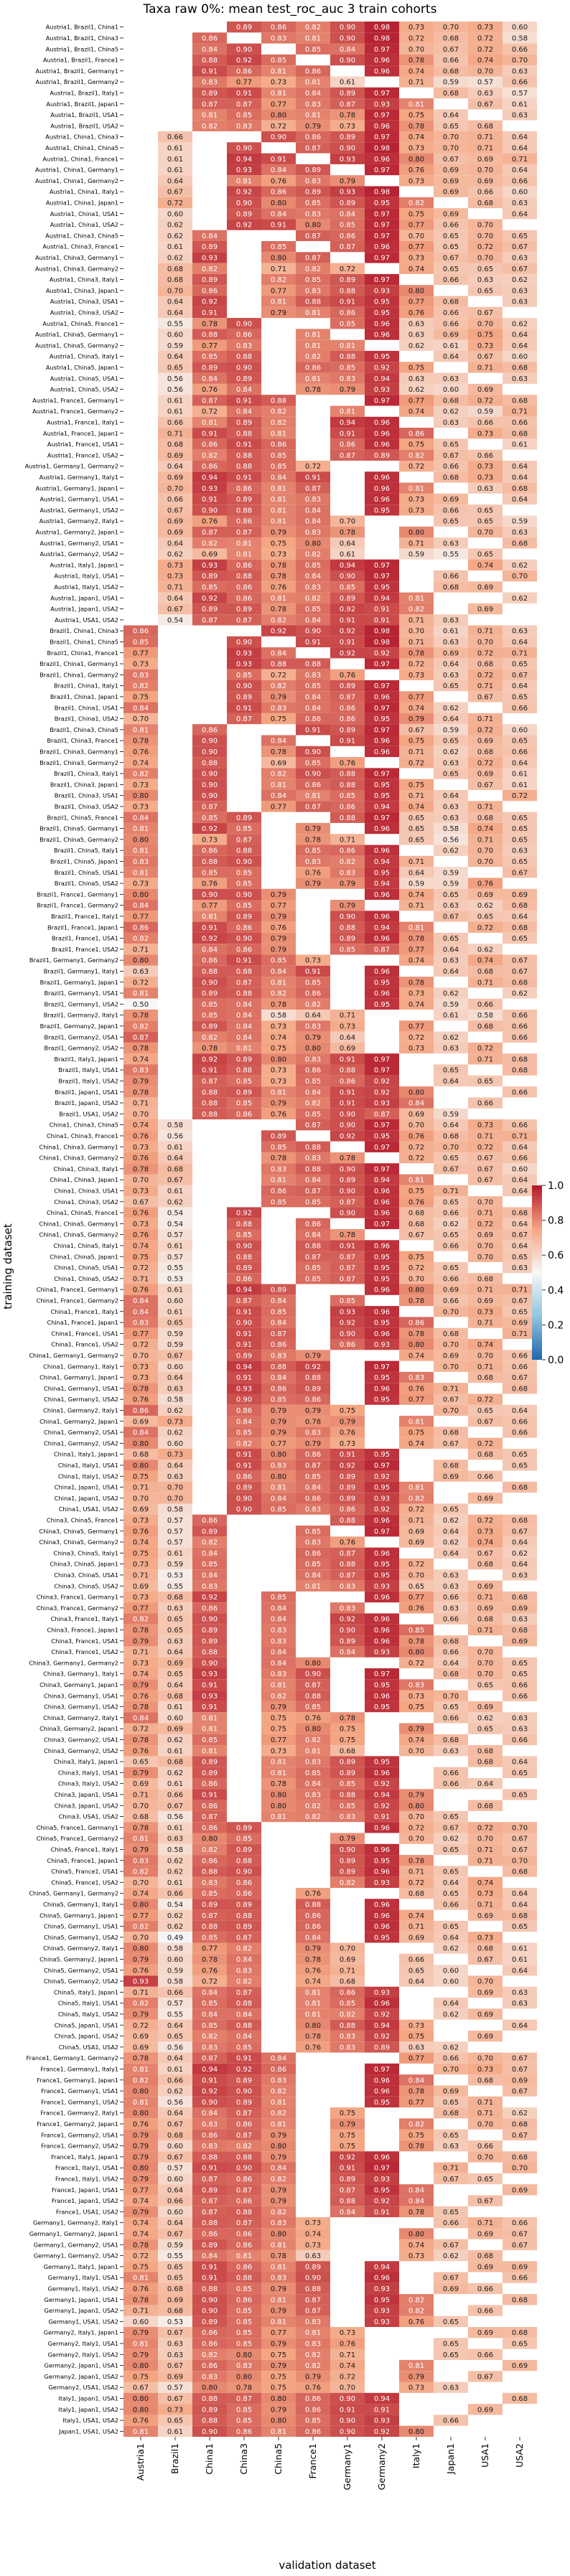 Image resolution: width=570 pixels, height=2576 pixels. I want to click on cell-value: 0.61, so click(175, 401).